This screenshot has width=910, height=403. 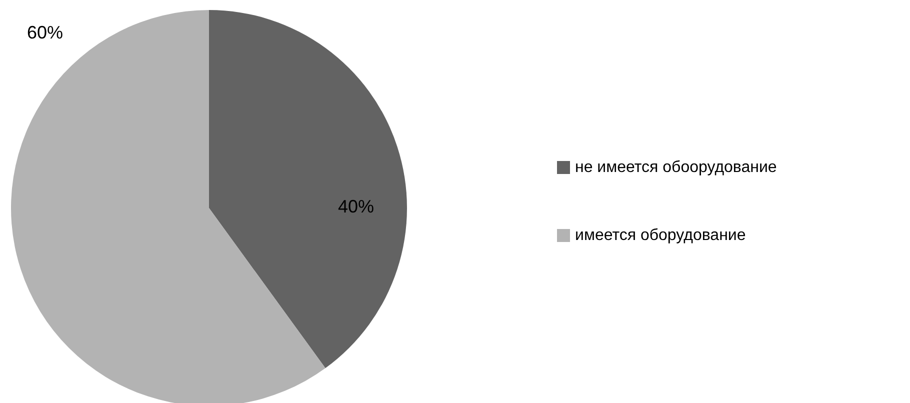 I want to click on data-label: 40%, so click(x=356, y=206).